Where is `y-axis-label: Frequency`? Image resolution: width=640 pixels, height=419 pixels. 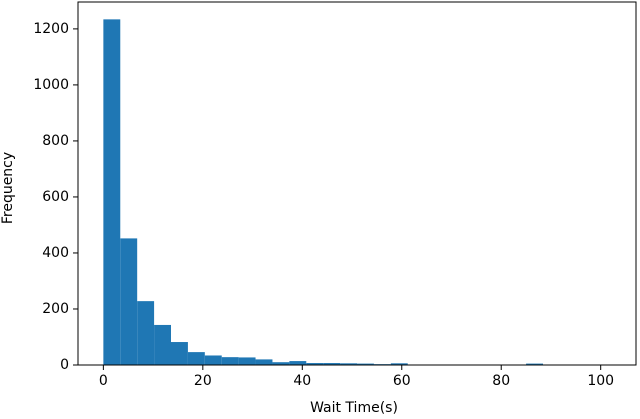
y-axis-label: Frequency is located at coordinates (8, 188).